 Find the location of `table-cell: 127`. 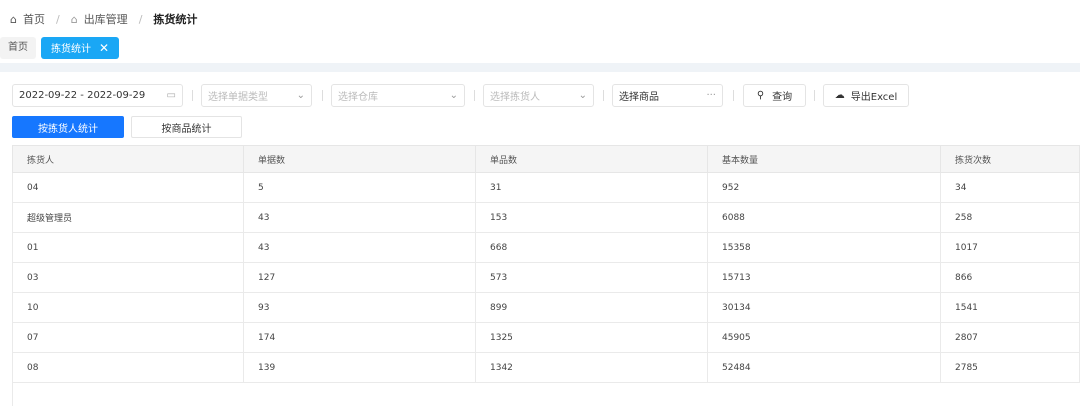

table-cell: 127 is located at coordinates (359, 277).